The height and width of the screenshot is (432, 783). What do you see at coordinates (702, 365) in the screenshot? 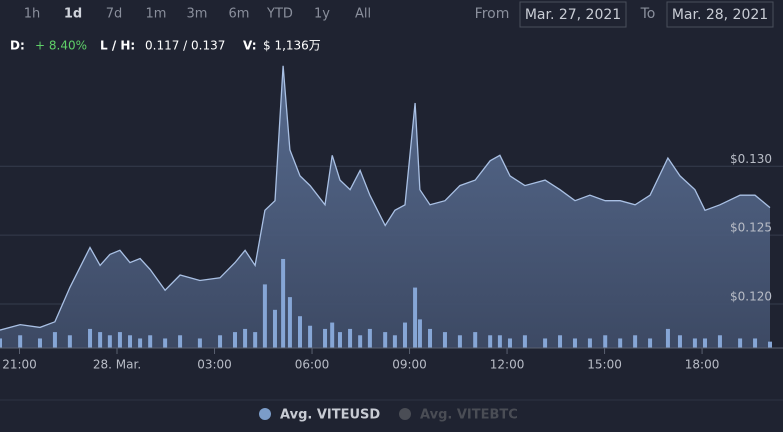
I see `x-tick-label: 18:00` at bounding box center [702, 365].